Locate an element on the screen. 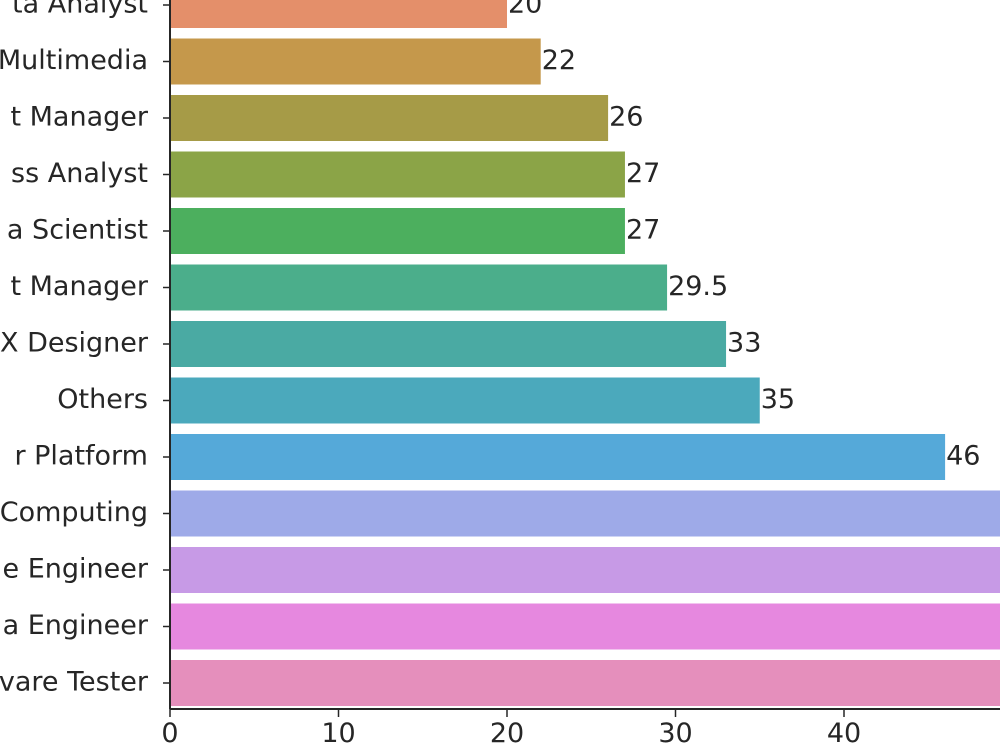  y-tick-label-4: a Scientist is located at coordinates (77, 230).